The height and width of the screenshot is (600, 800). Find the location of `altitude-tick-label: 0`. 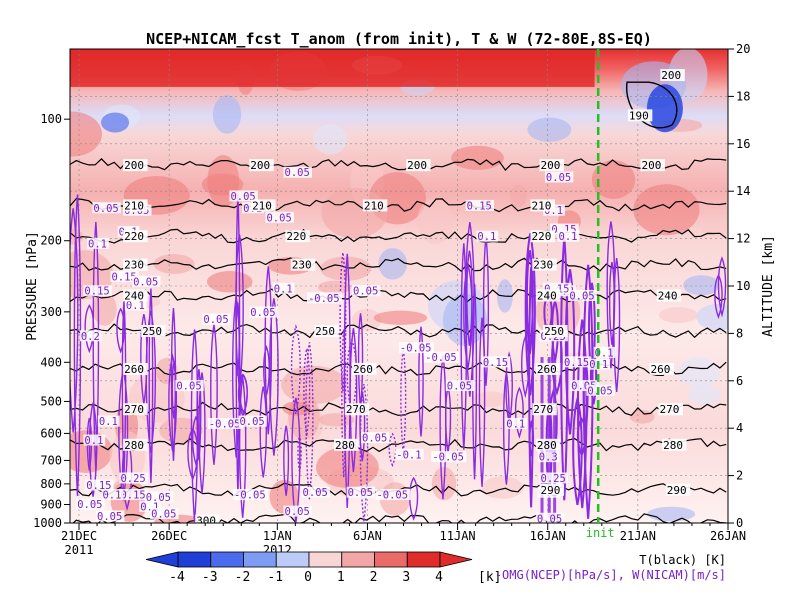

altitude-tick-label: 0 is located at coordinates (739, 523).